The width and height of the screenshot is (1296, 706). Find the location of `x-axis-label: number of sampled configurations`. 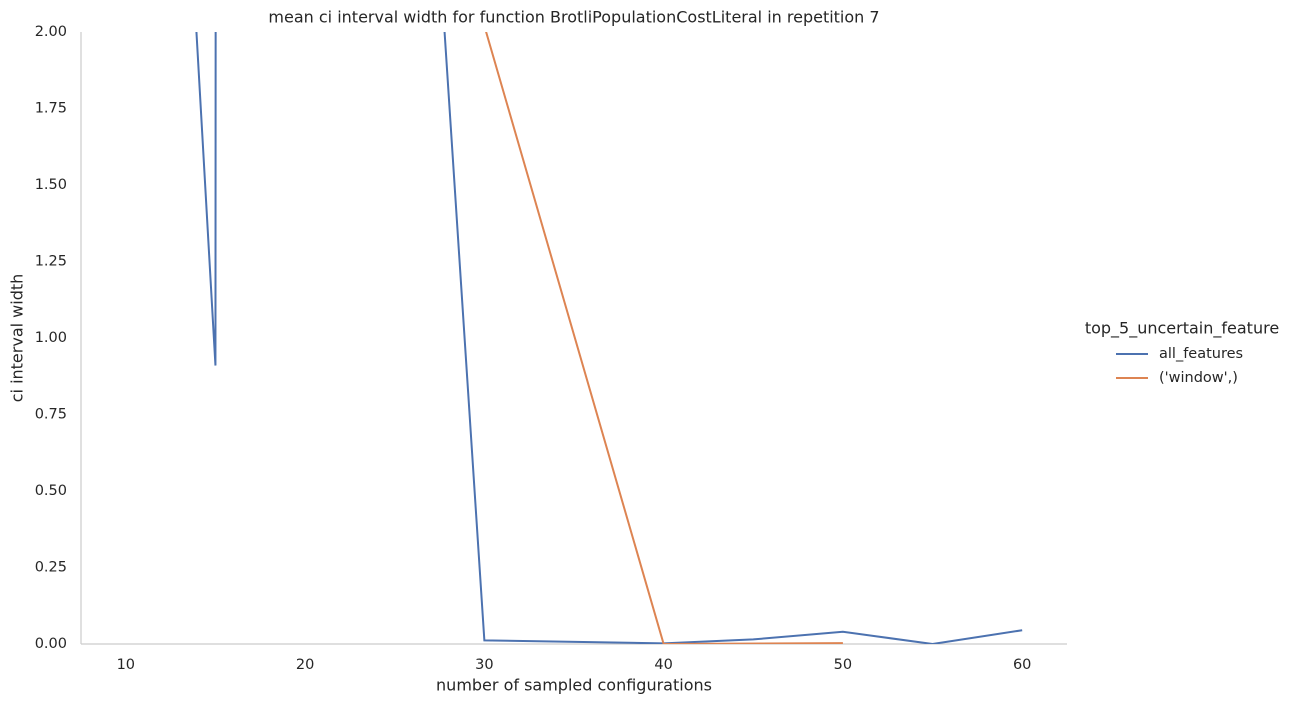

x-axis-label: number of sampled configurations is located at coordinates (574, 685).